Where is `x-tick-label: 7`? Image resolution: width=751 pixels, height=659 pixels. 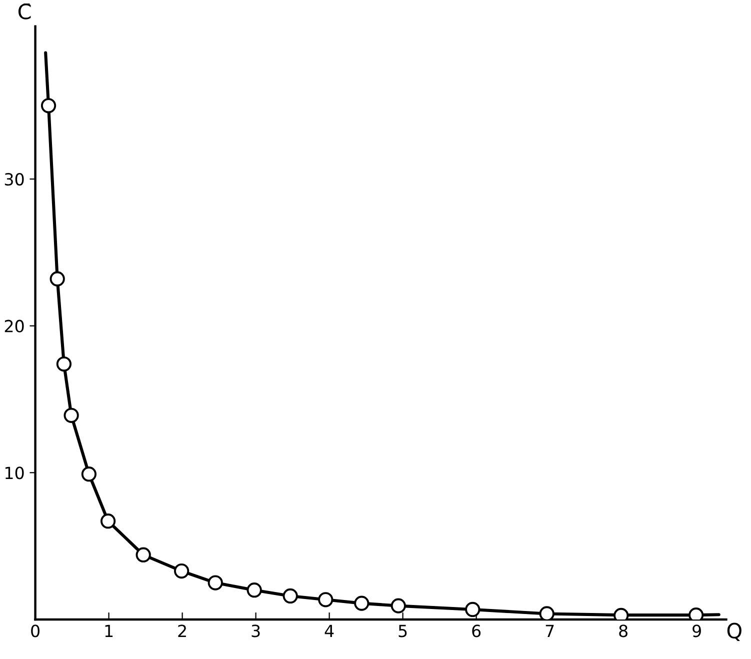 x-tick-label: 7 is located at coordinates (550, 630).